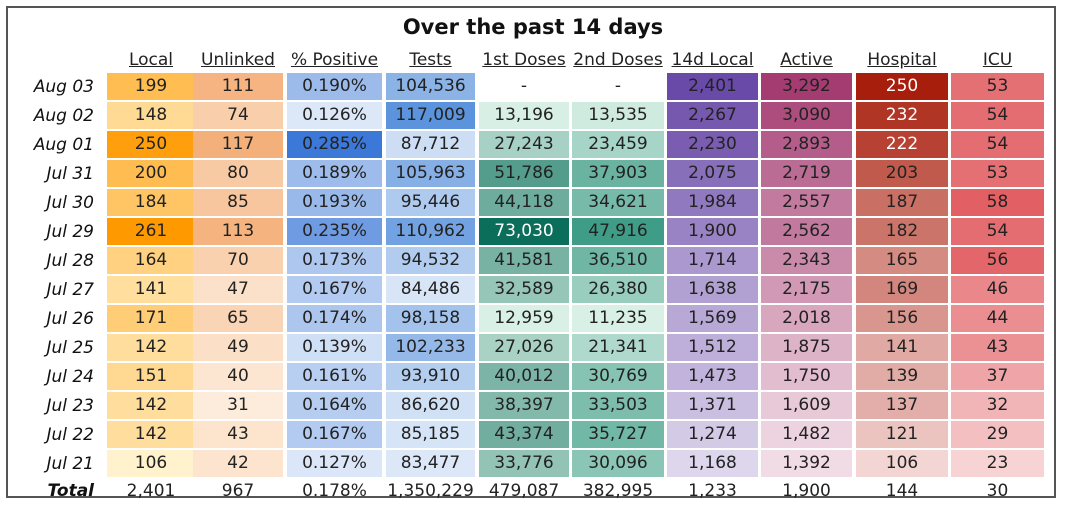  What do you see at coordinates (151, 318) in the screenshot?
I see `cell-local: 171` at bounding box center [151, 318].